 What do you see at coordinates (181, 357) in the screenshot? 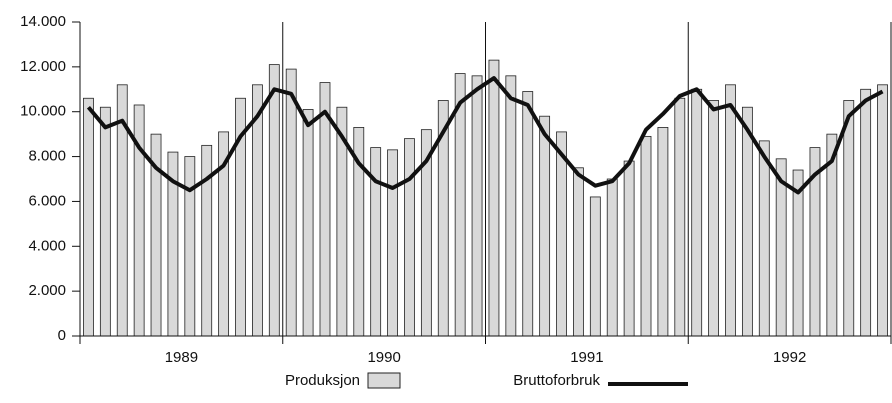
I see `x-tick-label: 1989` at bounding box center [181, 357].